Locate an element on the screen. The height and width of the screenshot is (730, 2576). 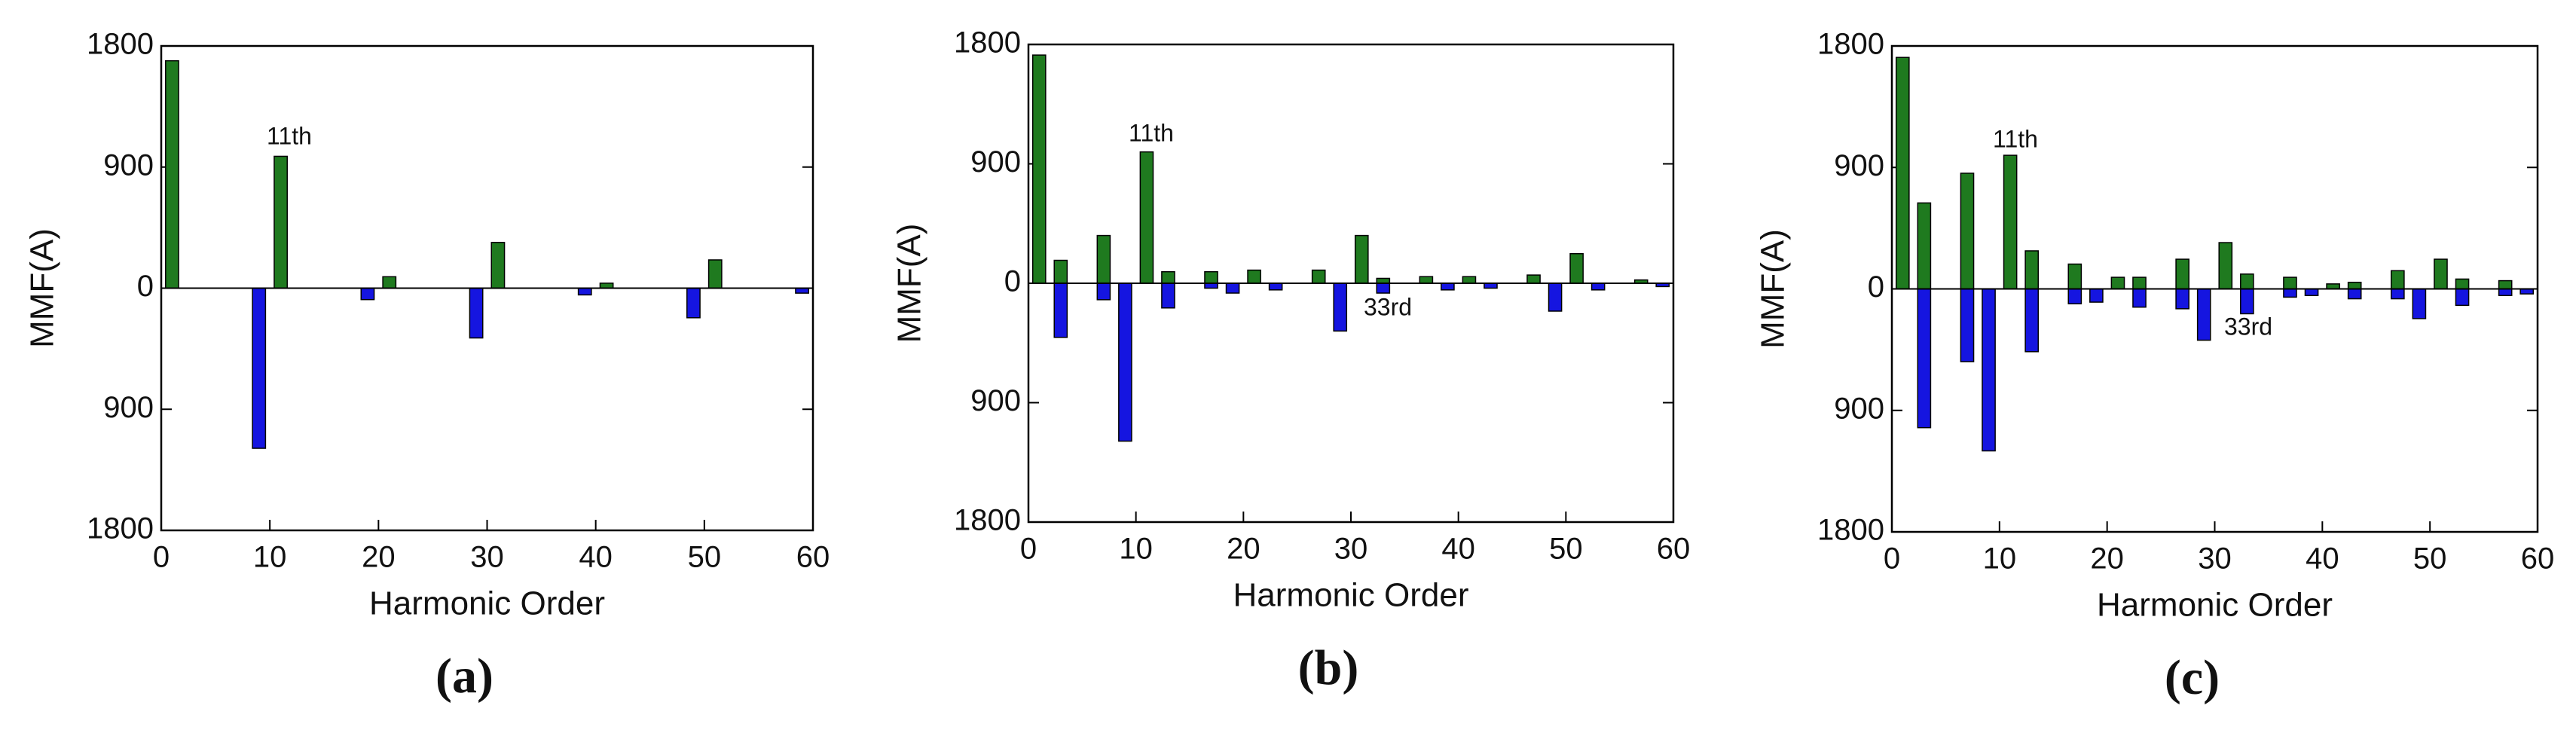
x-tick-label: 30 is located at coordinates (487, 557).